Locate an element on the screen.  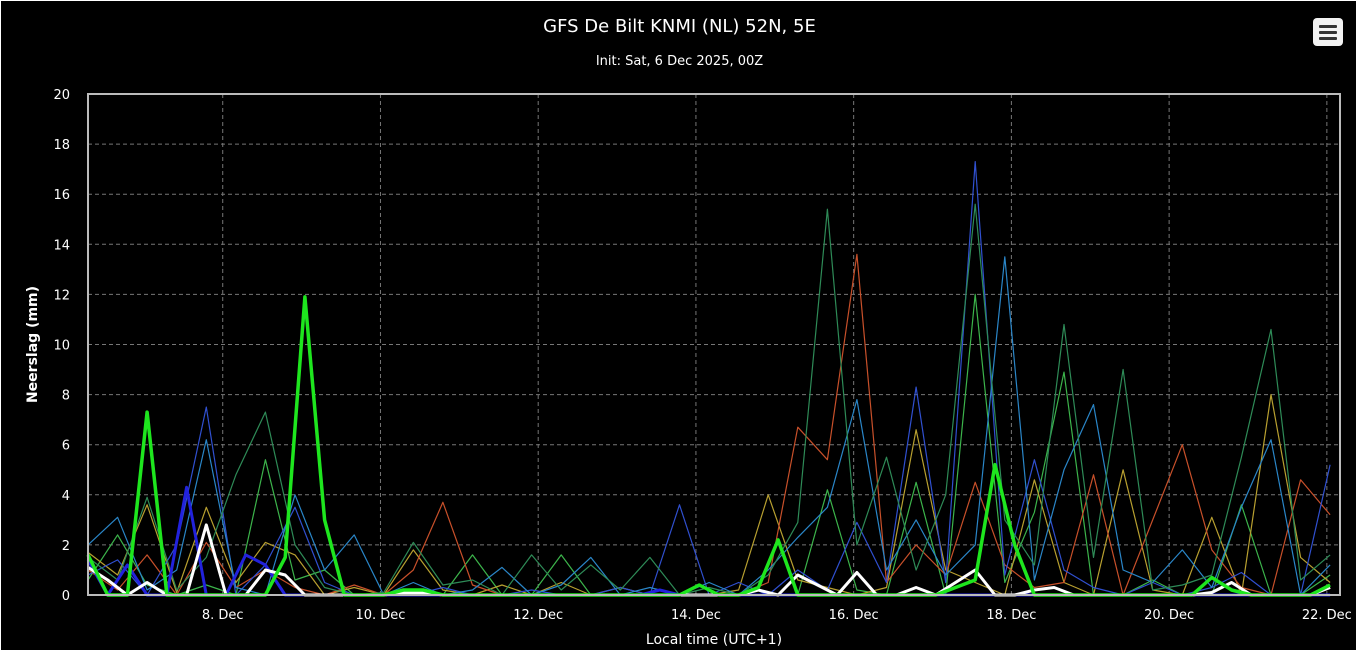
y-axis-title: Neerslag (mm) is located at coordinates (33, 344).